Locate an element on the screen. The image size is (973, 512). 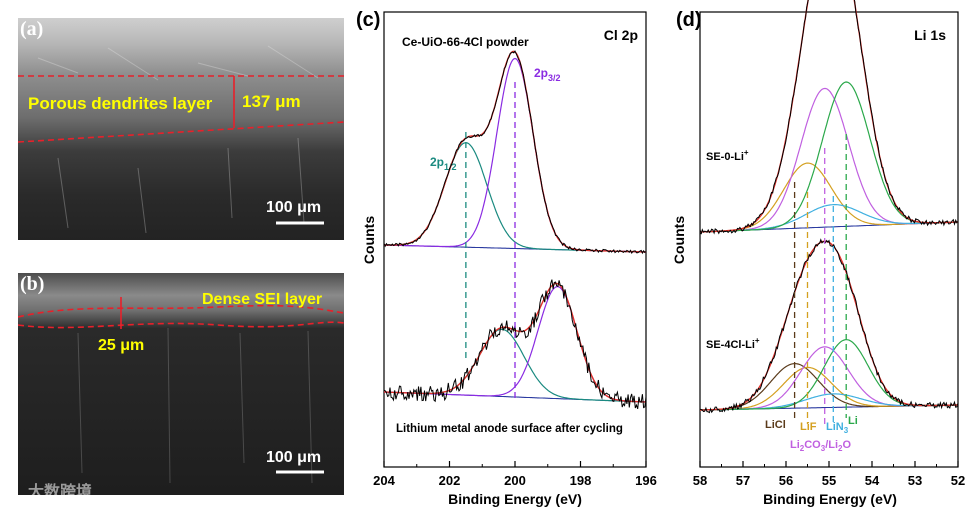
x-axis-label-d: Binding Energy (eV) is located at coordinates (830, 499).